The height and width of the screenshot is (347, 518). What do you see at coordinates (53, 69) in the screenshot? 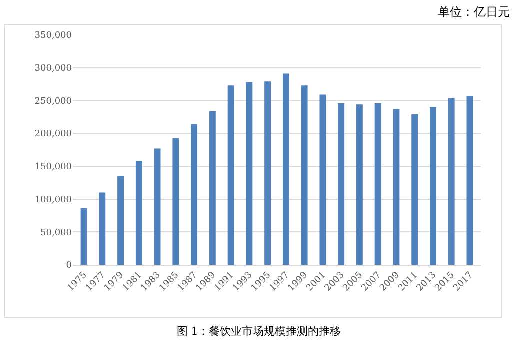
I see `y-tick-label: 300,000` at bounding box center [53, 69].